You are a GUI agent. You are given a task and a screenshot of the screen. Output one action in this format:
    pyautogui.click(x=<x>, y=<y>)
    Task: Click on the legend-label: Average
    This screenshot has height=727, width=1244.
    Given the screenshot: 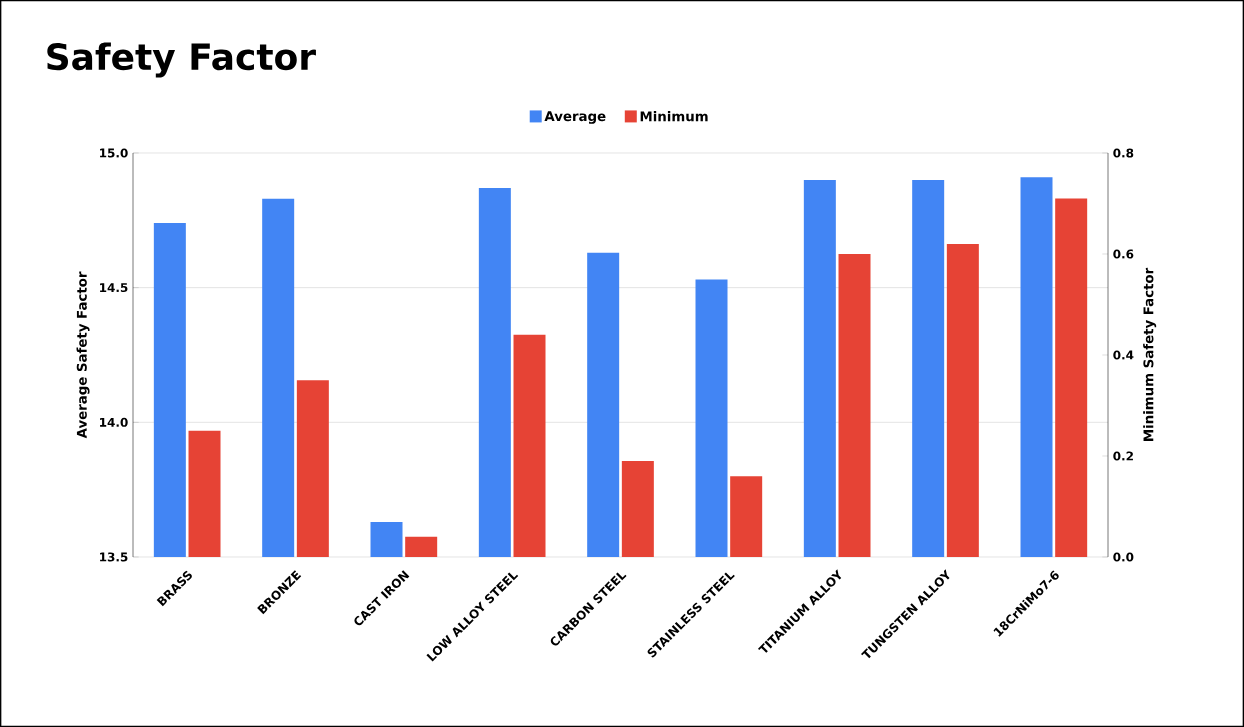 What is the action you would take?
    pyautogui.click(x=575, y=117)
    